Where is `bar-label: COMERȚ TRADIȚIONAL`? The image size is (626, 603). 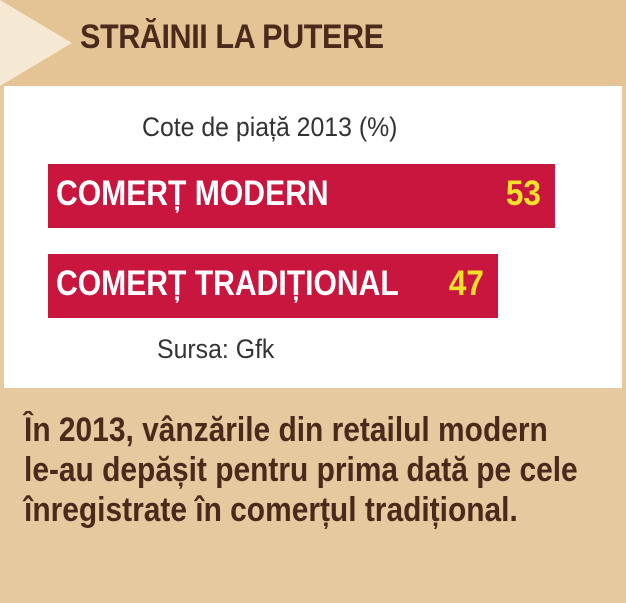 bar-label: COMERȚ TRADIȚIONAL is located at coordinates (227, 283).